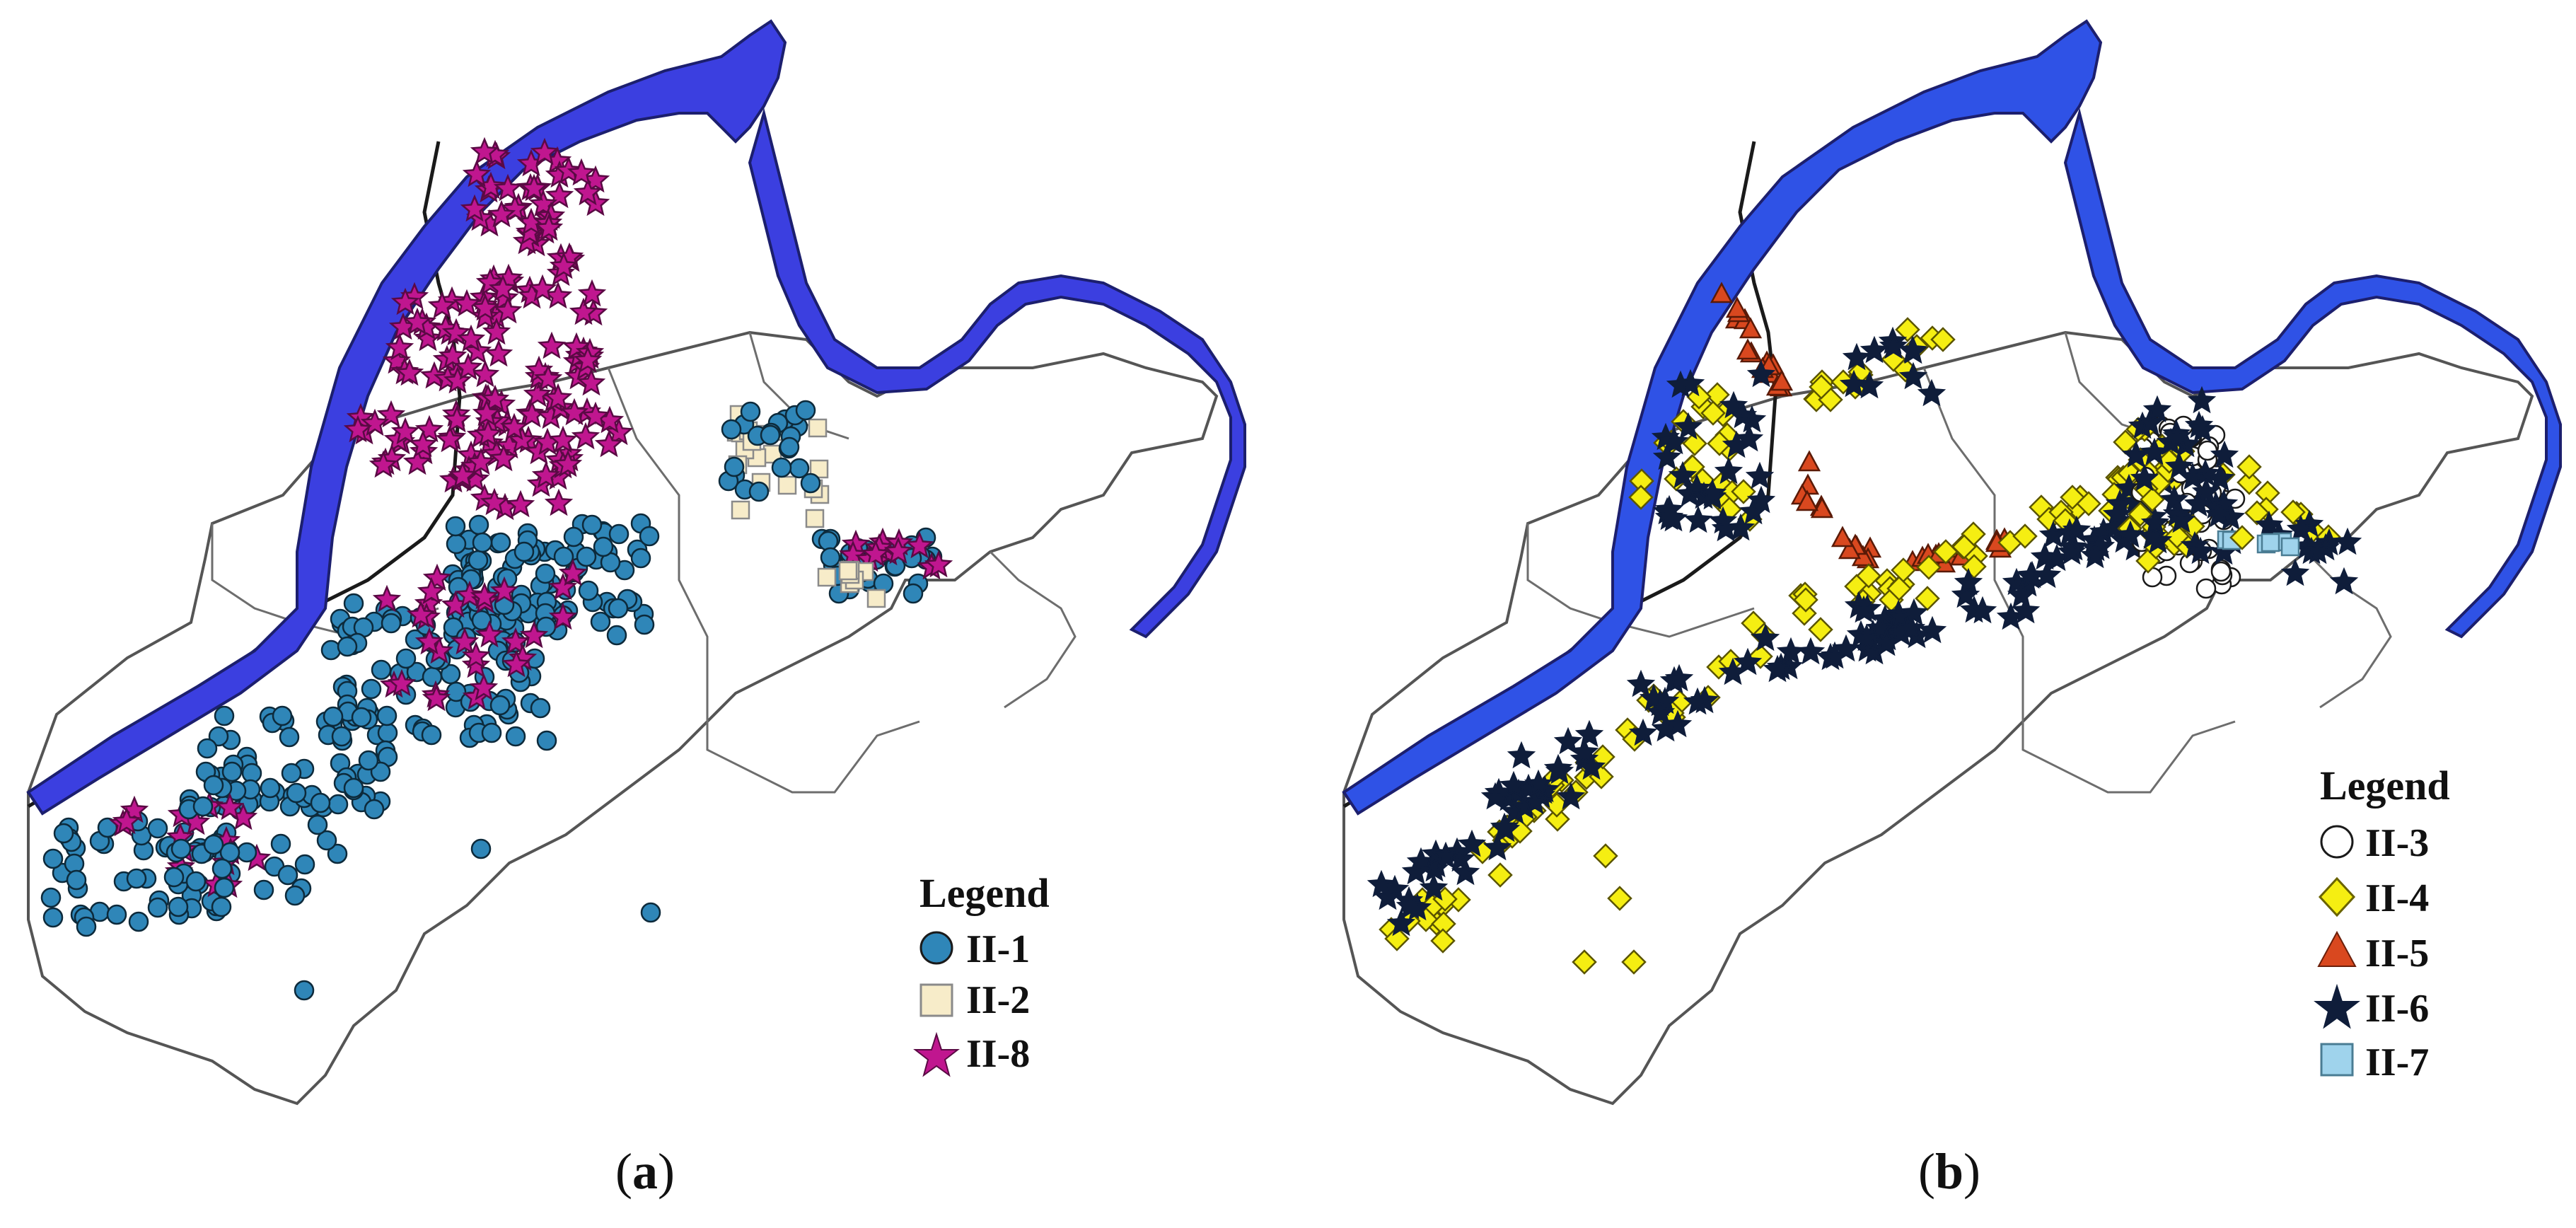 The image size is (2576, 1228). I want to click on legend-label: II-6, so click(2397, 1009).